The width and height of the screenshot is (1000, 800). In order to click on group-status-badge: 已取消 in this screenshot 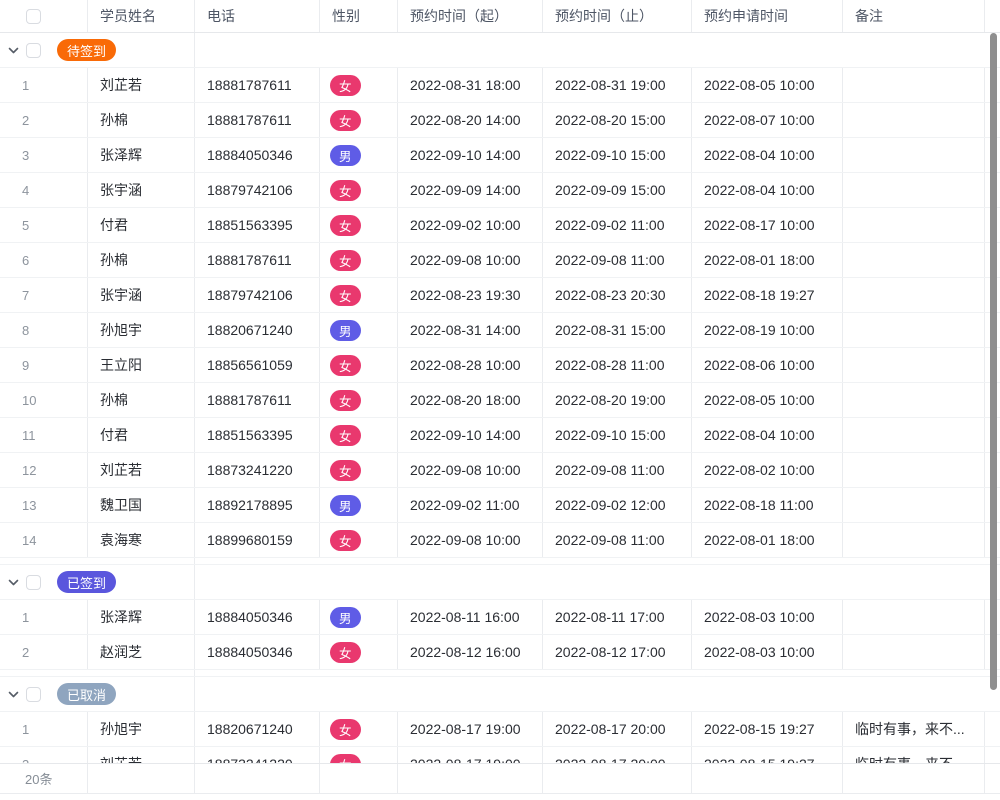, I will do `click(87, 694)`.